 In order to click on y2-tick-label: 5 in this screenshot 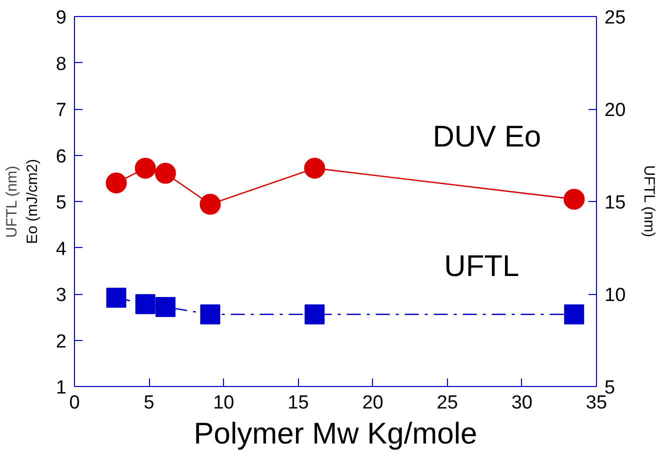, I will do `click(610, 388)`.